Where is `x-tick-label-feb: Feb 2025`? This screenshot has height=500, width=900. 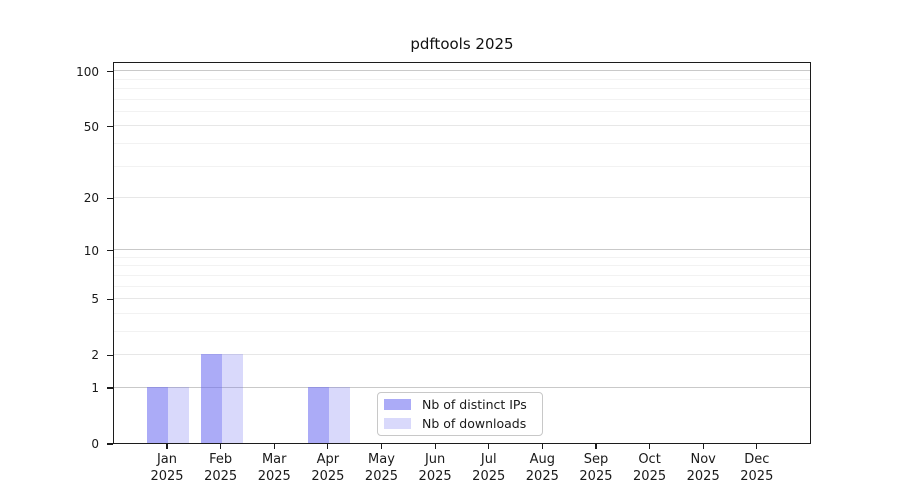
x-tick-label-feb: Feb 2025 is located at coordinates (221, 468).